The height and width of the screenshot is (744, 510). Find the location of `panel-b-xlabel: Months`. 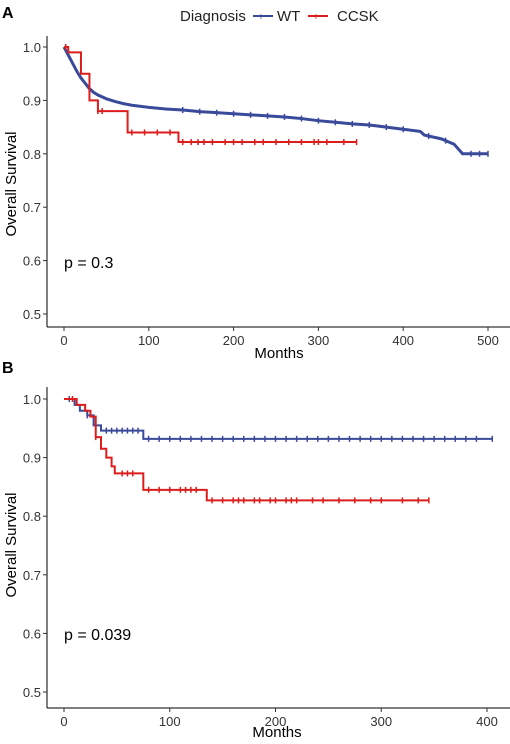

panel-b-xlabel: Months is located at coordinates (276, 731).